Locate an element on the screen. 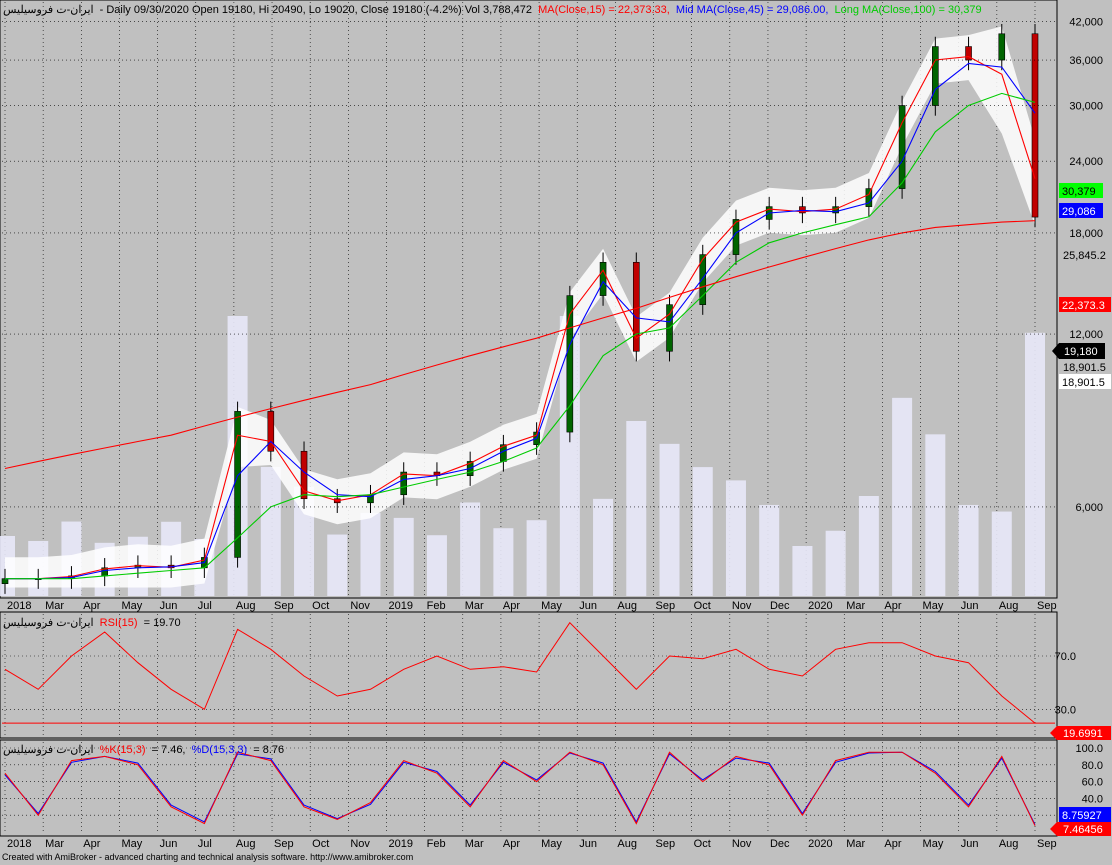 Image resolution: width=1112 pixels, height=865 pixels. ma100-badge-text: 30,379 is located at coordinates (1079, 192).